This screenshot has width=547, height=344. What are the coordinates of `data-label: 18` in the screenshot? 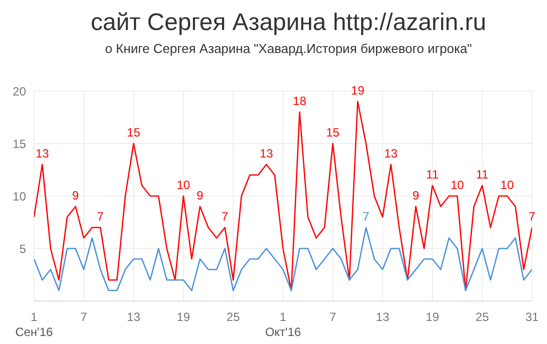 It's located at (299, 101).